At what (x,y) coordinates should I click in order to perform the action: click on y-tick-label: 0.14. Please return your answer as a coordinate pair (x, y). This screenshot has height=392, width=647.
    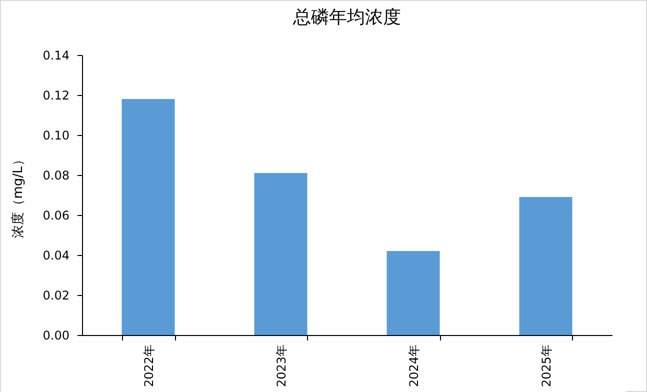
    Looking at the image, I should click on (56, 55).